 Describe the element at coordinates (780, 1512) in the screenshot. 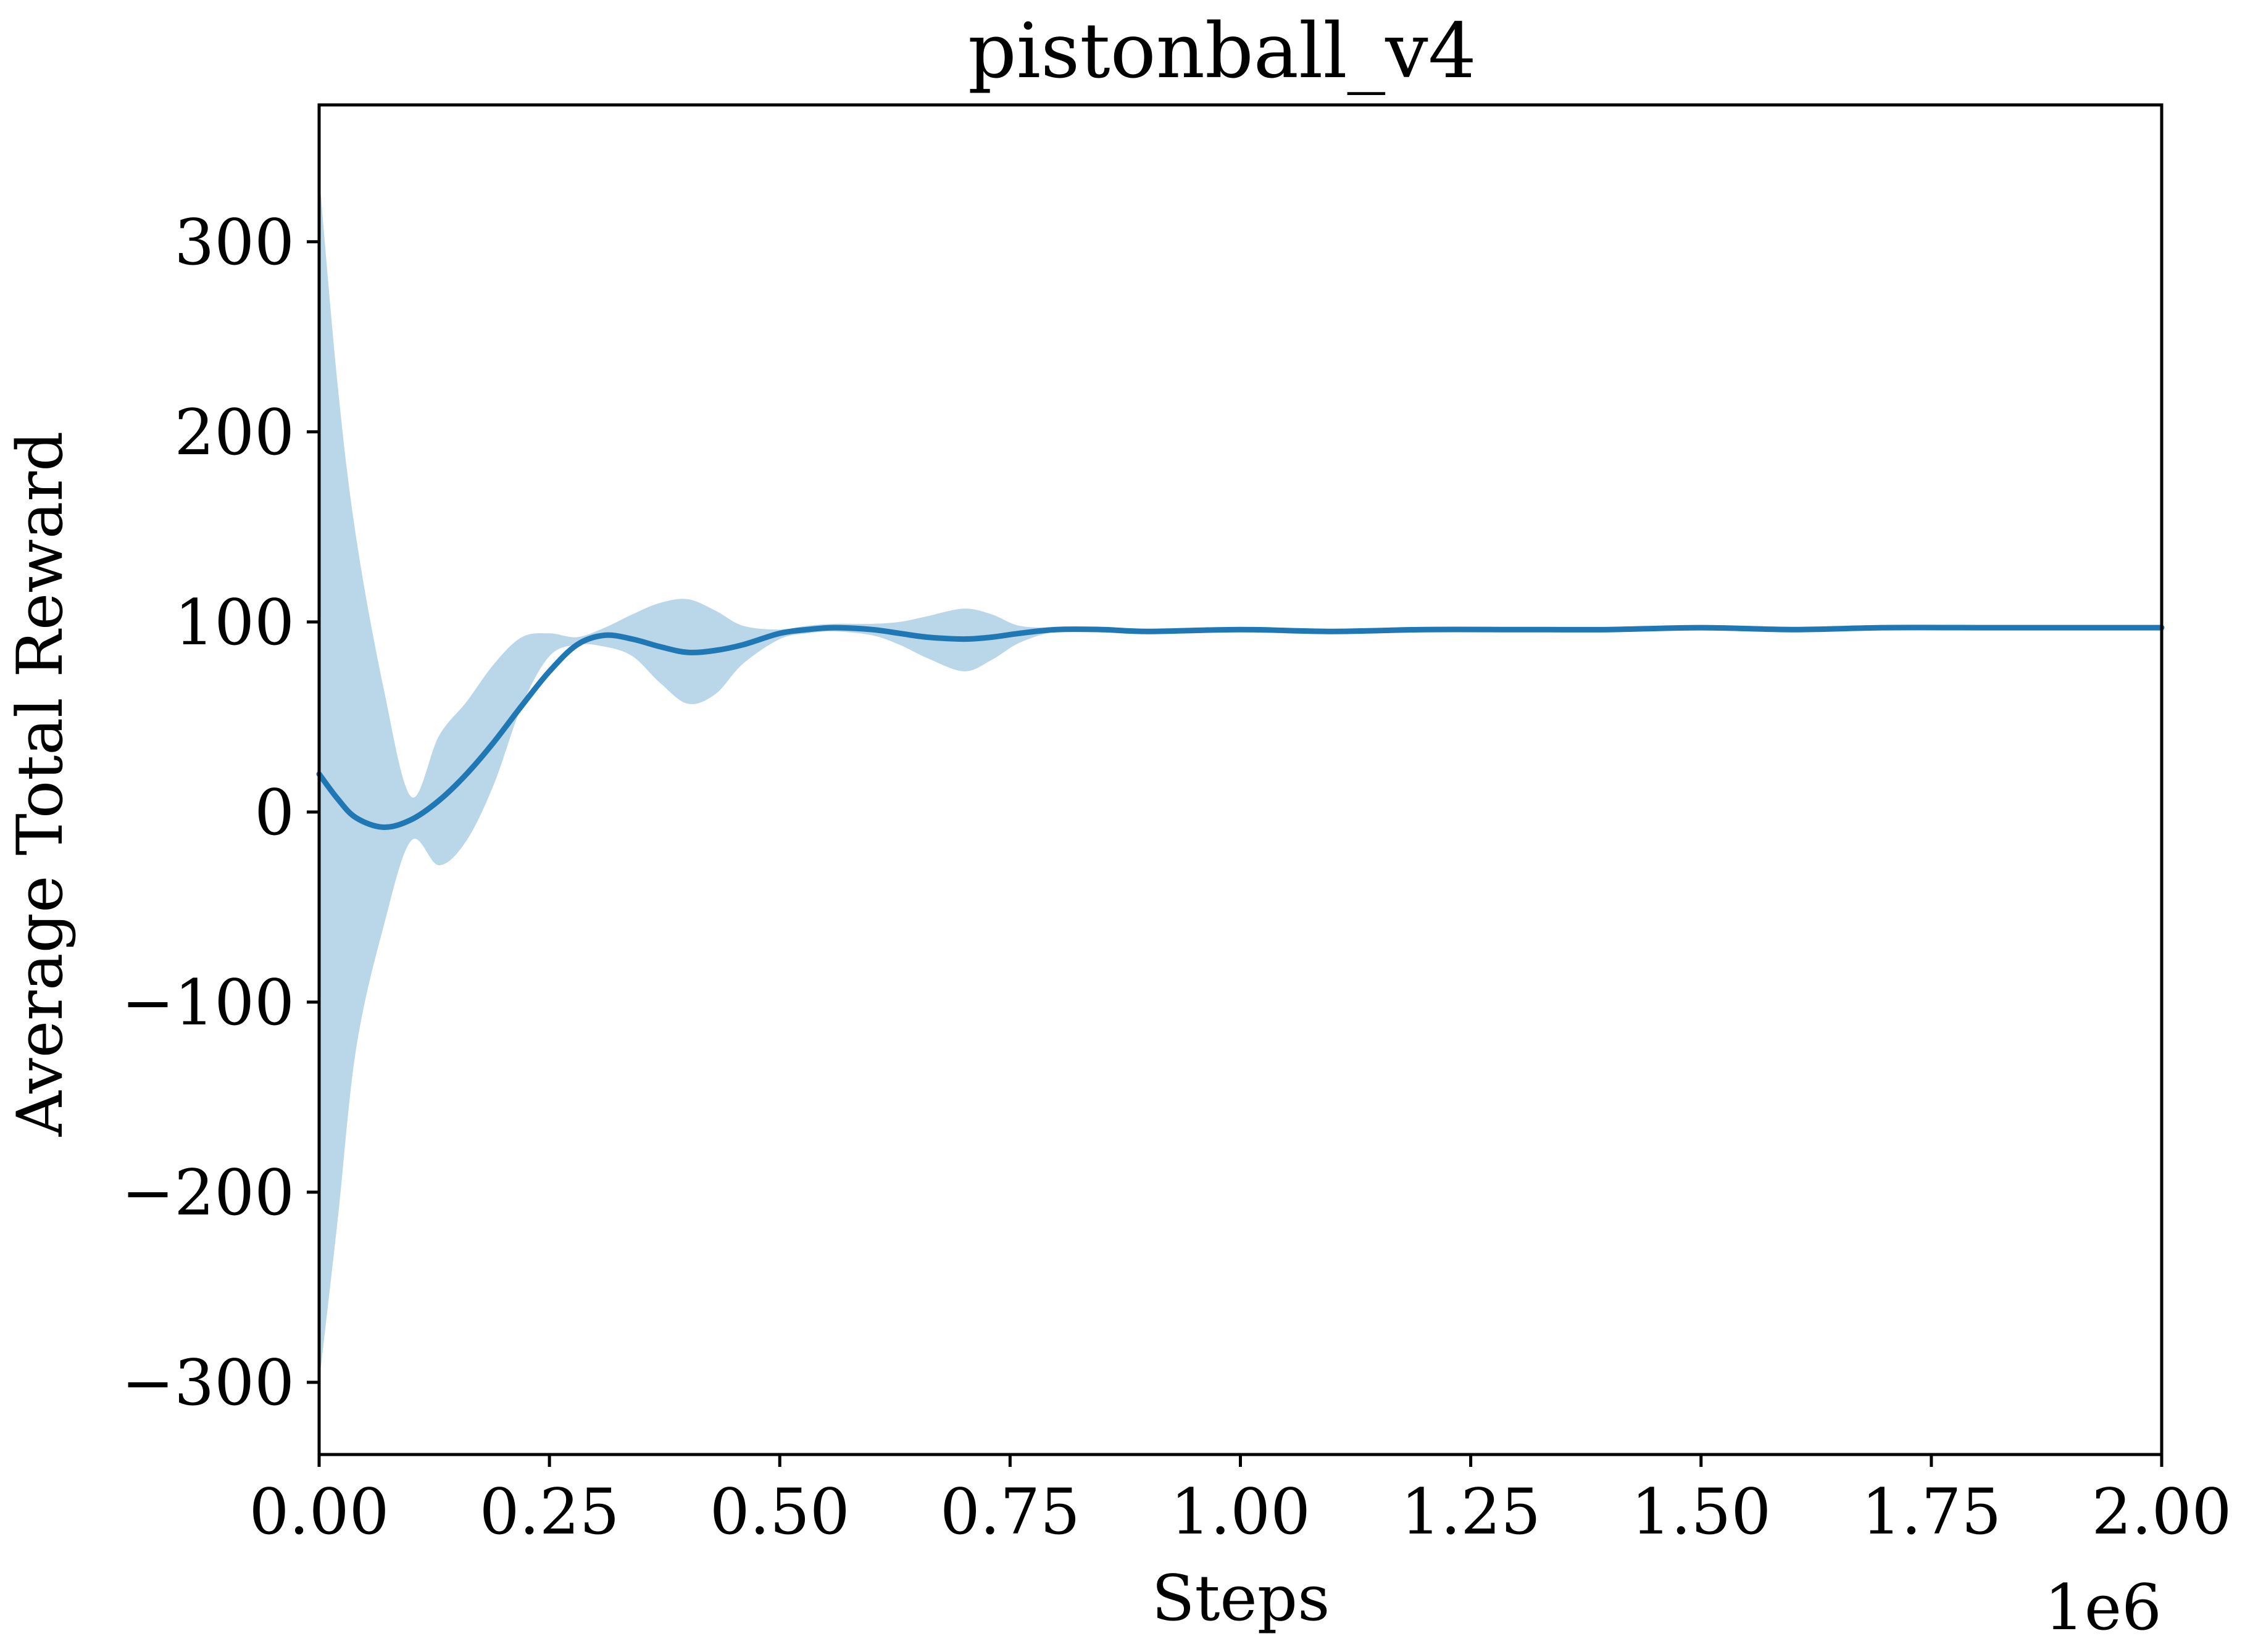

I see `x-tick-label: 0.50` at that location.